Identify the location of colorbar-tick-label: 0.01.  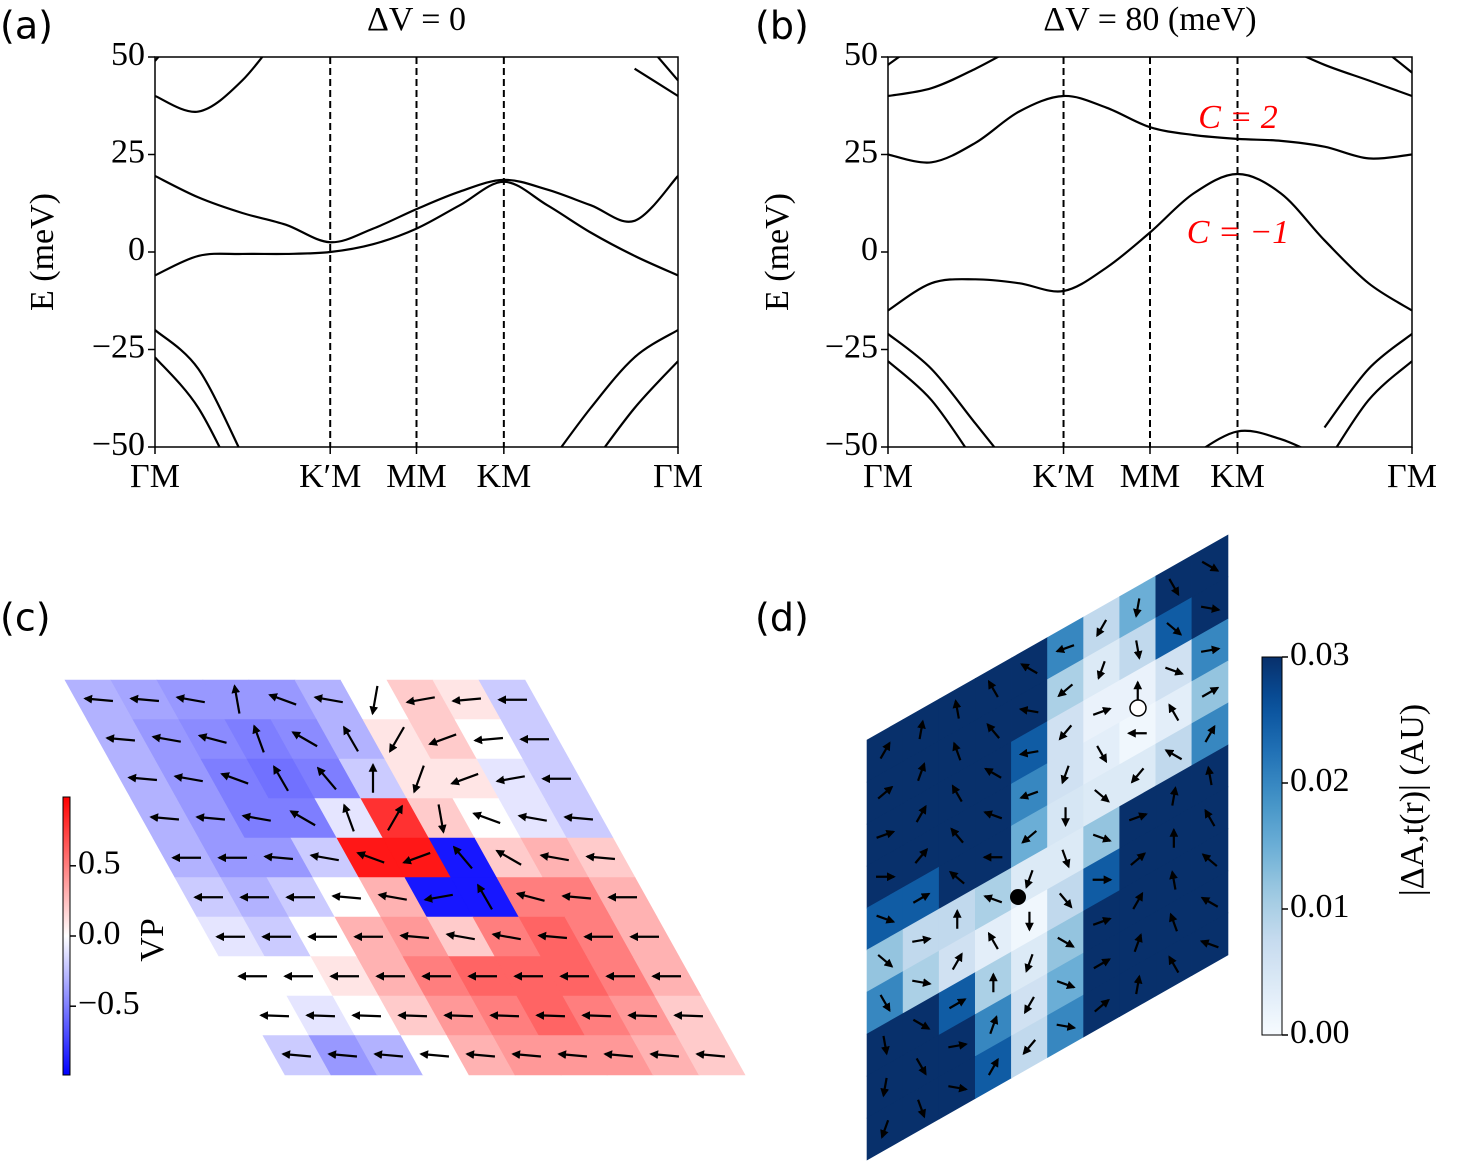
(1320, 906).